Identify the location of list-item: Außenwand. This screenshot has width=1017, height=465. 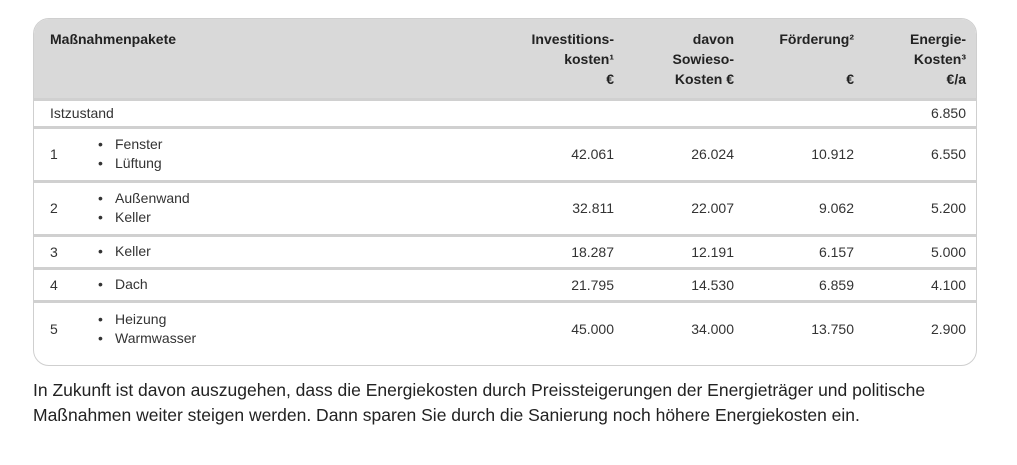
(294, 198).